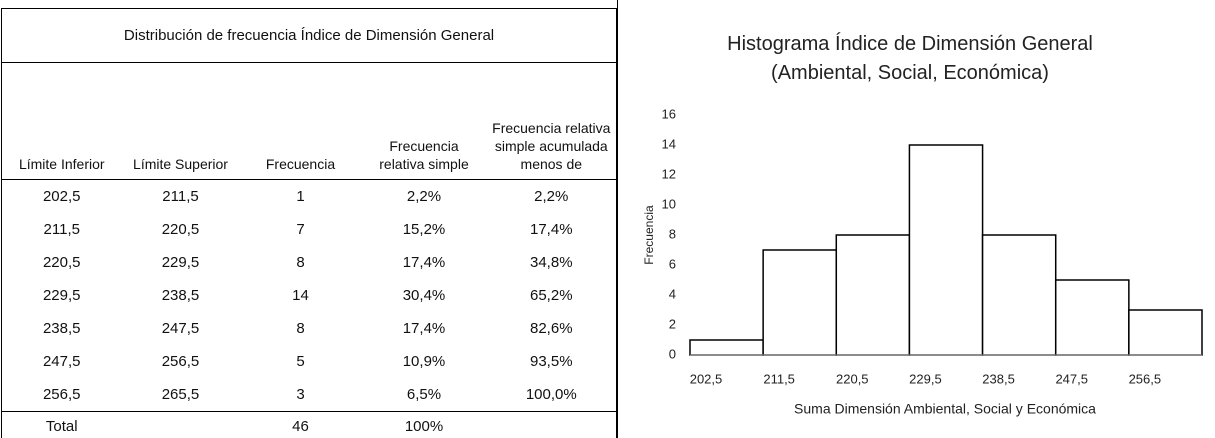 This screenshot has height=438, width=1215. What do you see at coordinates (672, 263) in the screenshot?
I see `y-tick-label: 6` at bounding box center [672, 263].